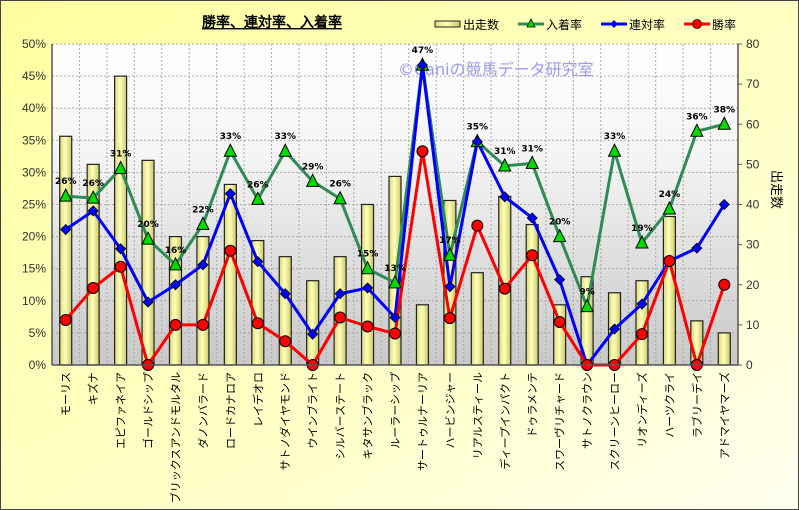 This screenshot has height=510, width=799. Describe the element at coordinates (38, 333) in the screenshot. I see `y-left-tick-label: 5%` at that location.